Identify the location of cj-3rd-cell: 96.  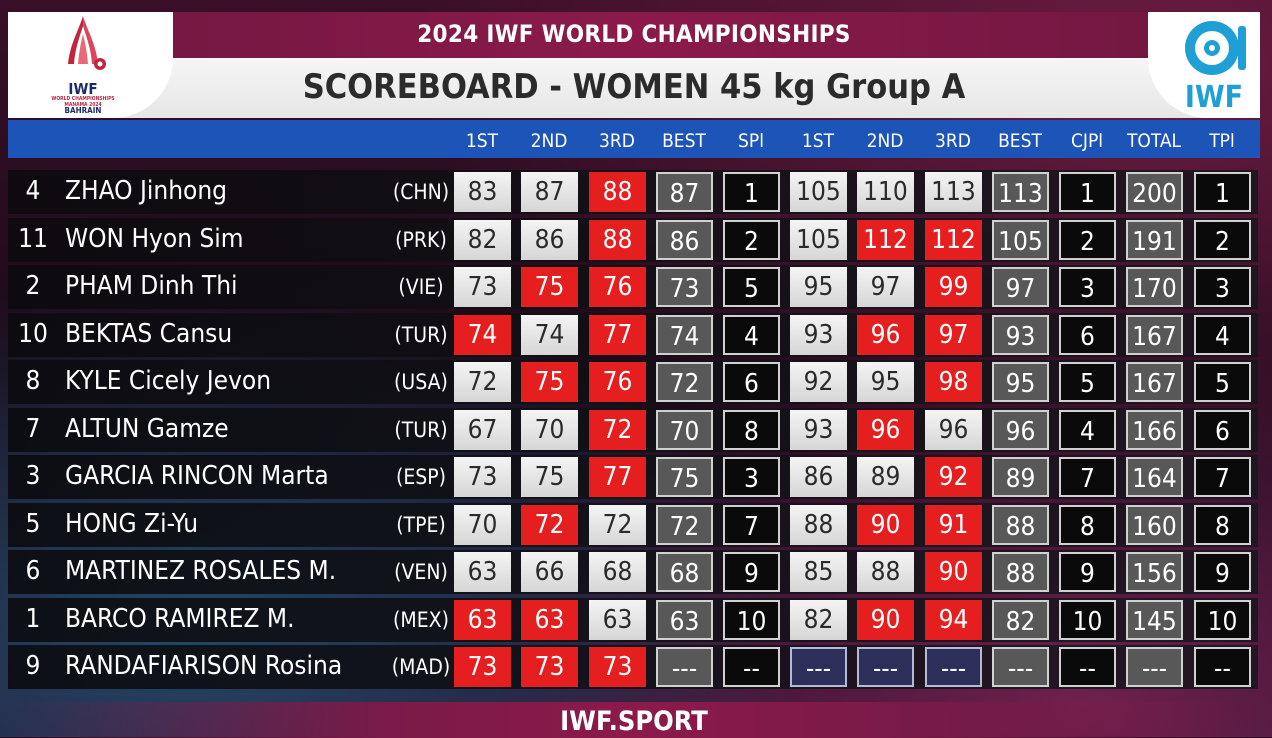
(953, 429).